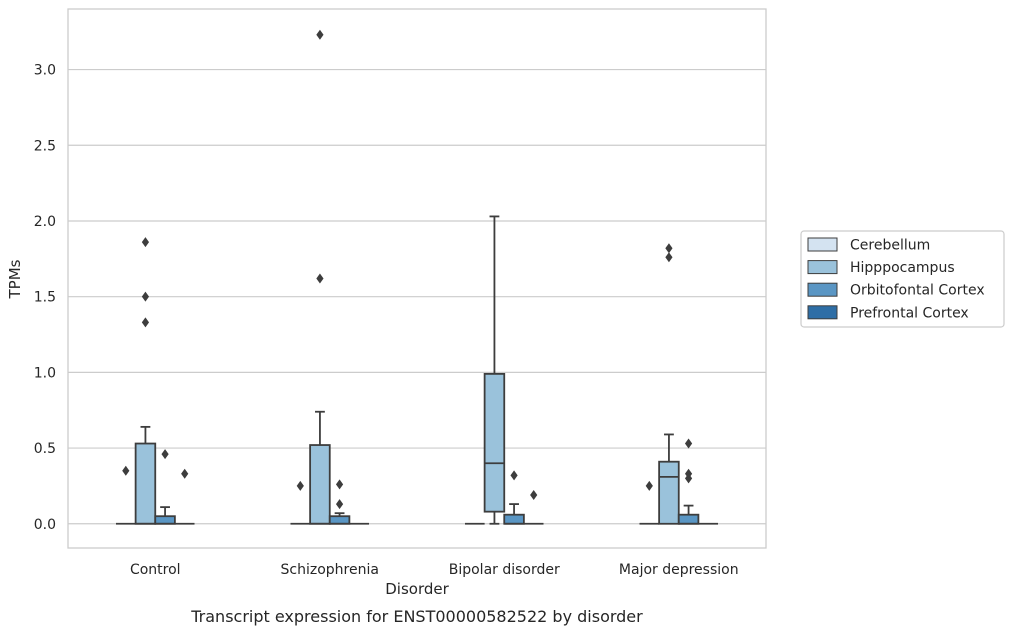  What do you see at coordinates (679, 570) in the screenshot?
I see `x-tick-label: Major depression` at bounding box center [679, 570].